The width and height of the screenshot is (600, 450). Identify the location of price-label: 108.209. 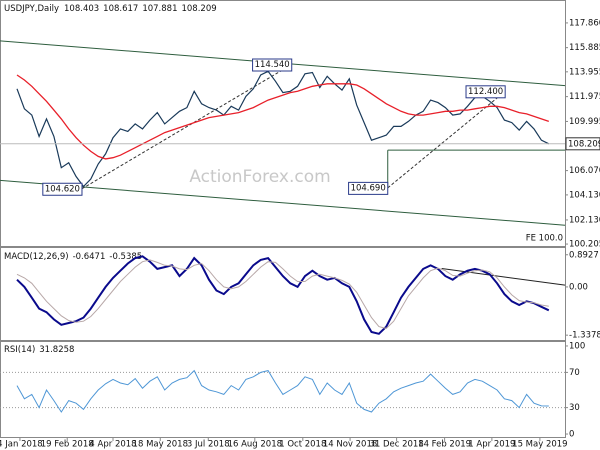
(584, 144).